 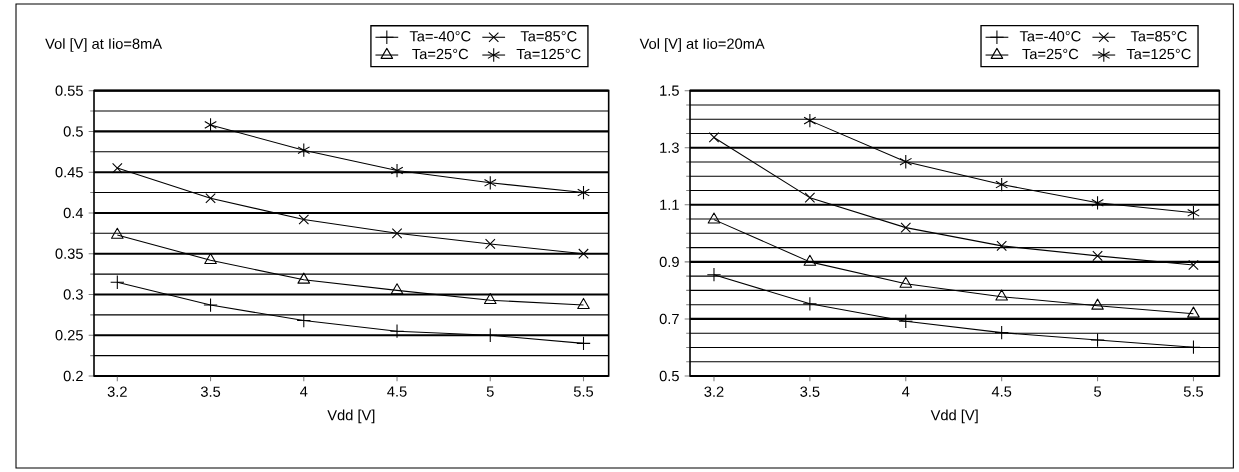 What do you see at coordinates (702, 45) in the screenshot?
I see `chart-title: Vol [V] at Iio=20mA` at bounding box center [702, 45].